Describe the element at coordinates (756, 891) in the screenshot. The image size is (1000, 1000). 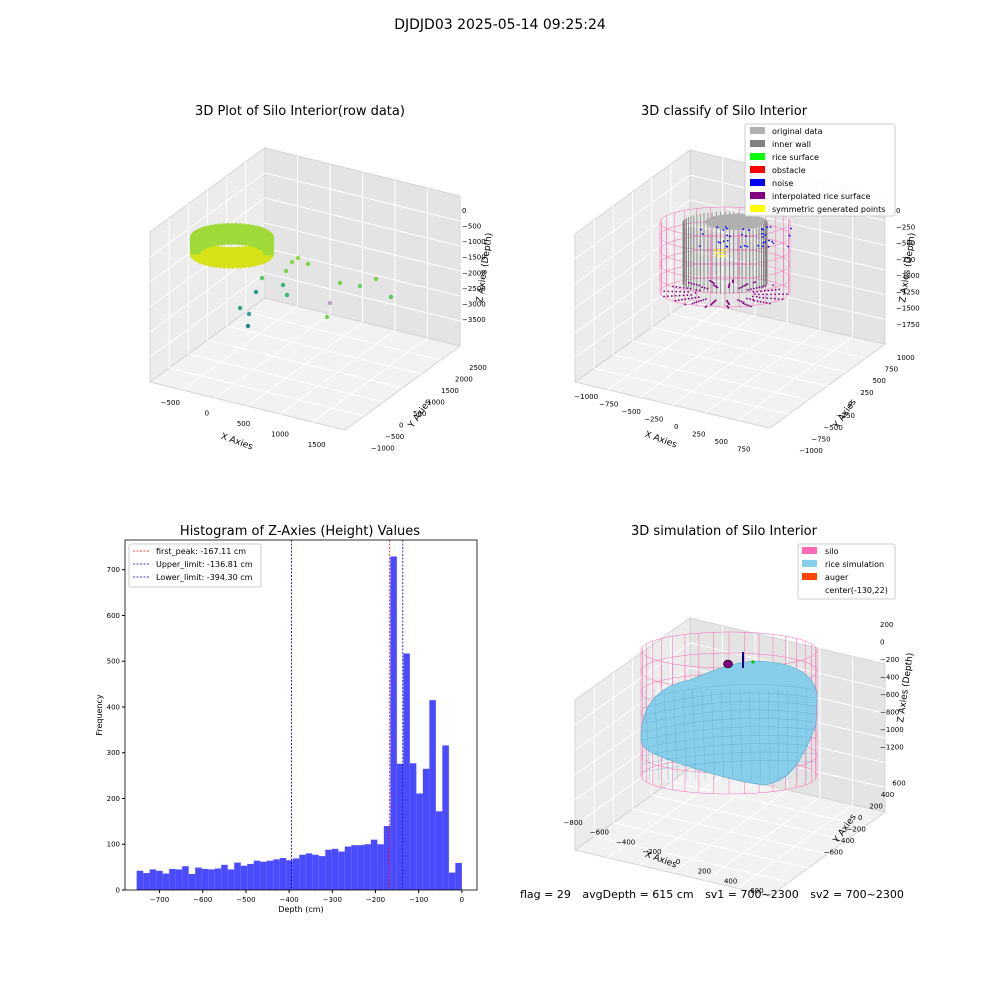
I see `panel4-x-tick-label: 600` at that location.